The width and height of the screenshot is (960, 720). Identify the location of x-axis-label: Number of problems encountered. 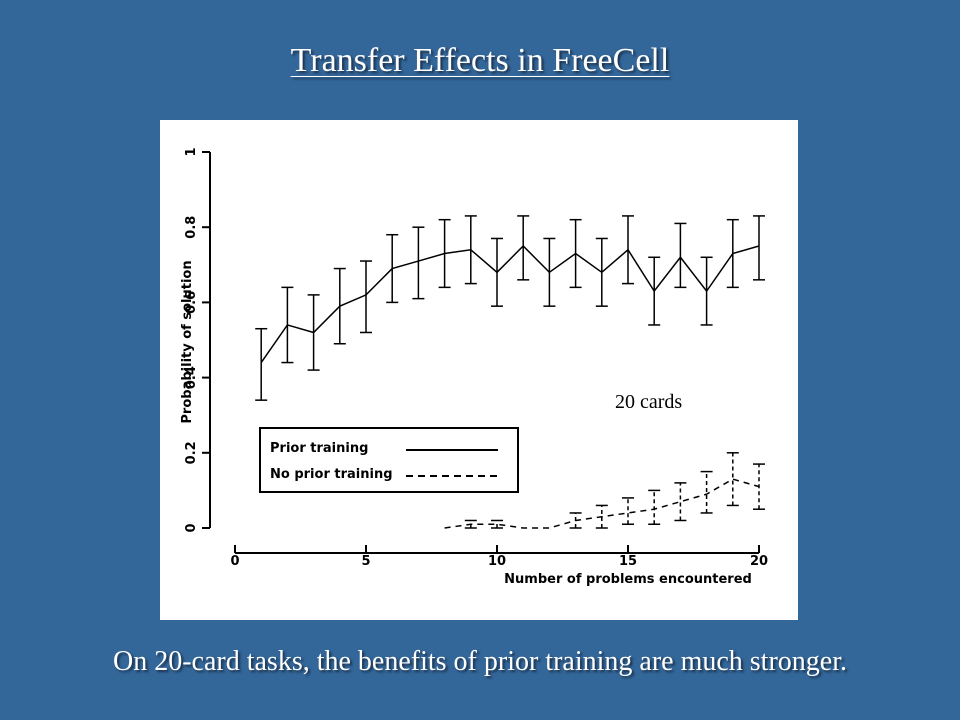
(628, 579).